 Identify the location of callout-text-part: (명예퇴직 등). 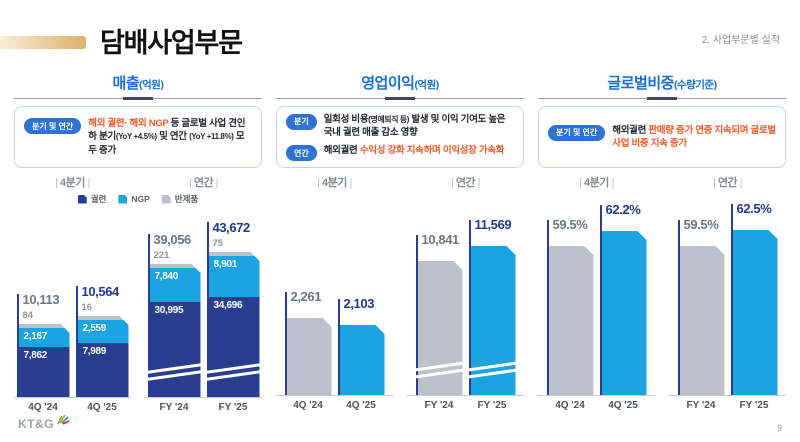
(389, 119).